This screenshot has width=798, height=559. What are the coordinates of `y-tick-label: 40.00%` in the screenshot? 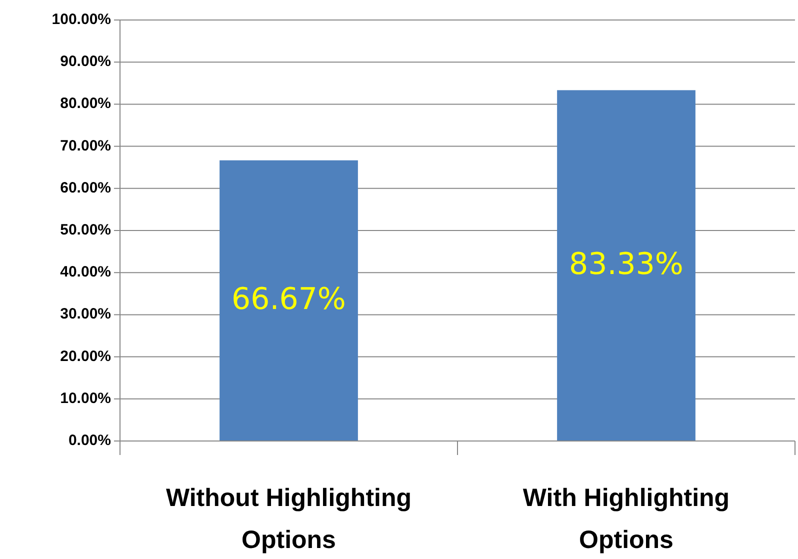 It's located at (85, 272).